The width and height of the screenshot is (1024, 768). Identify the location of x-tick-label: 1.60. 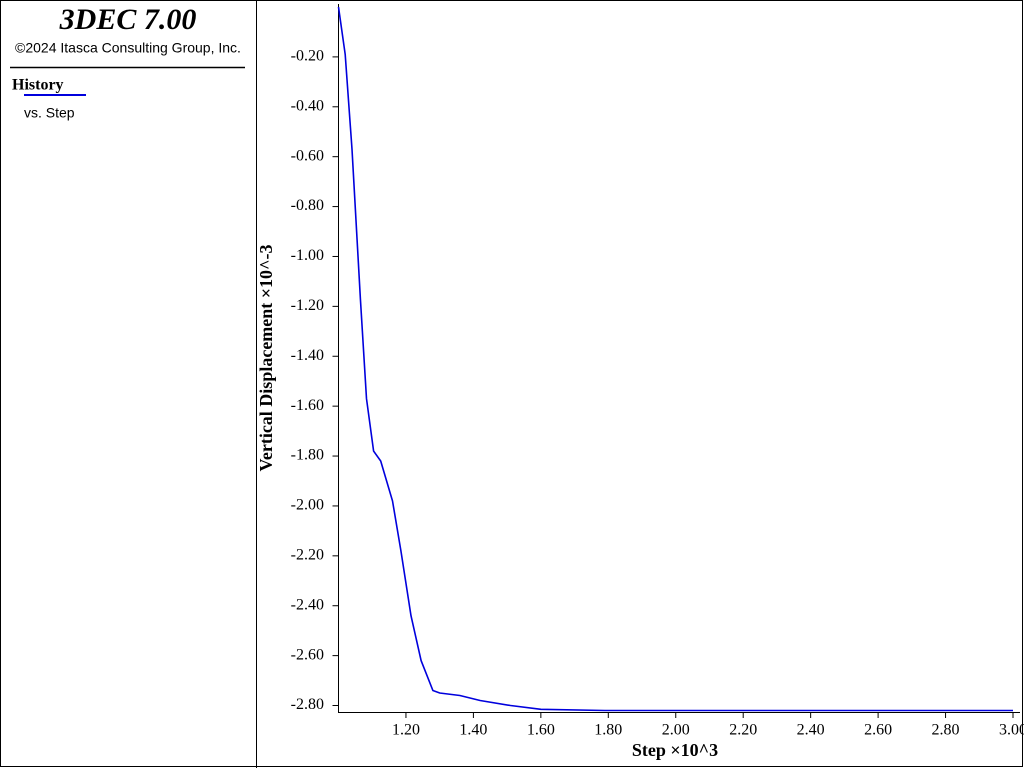
(541, 730).